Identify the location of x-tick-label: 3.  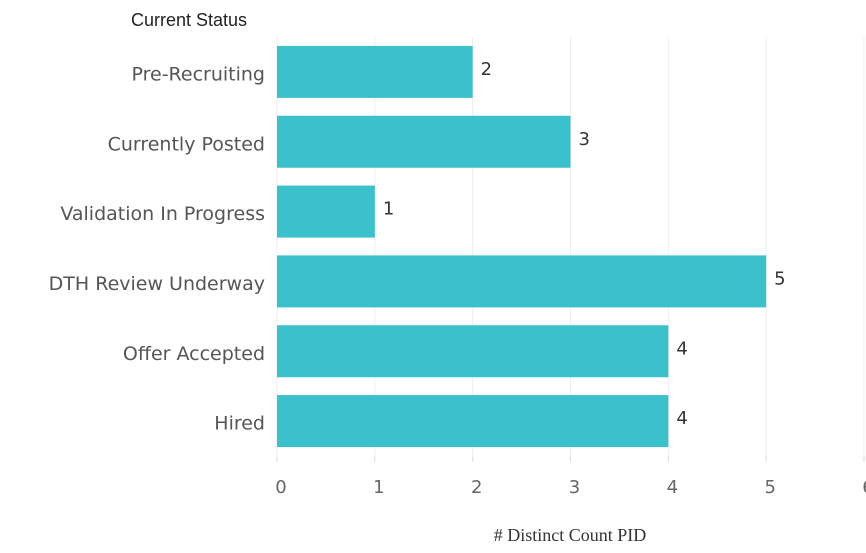
(574, 487).